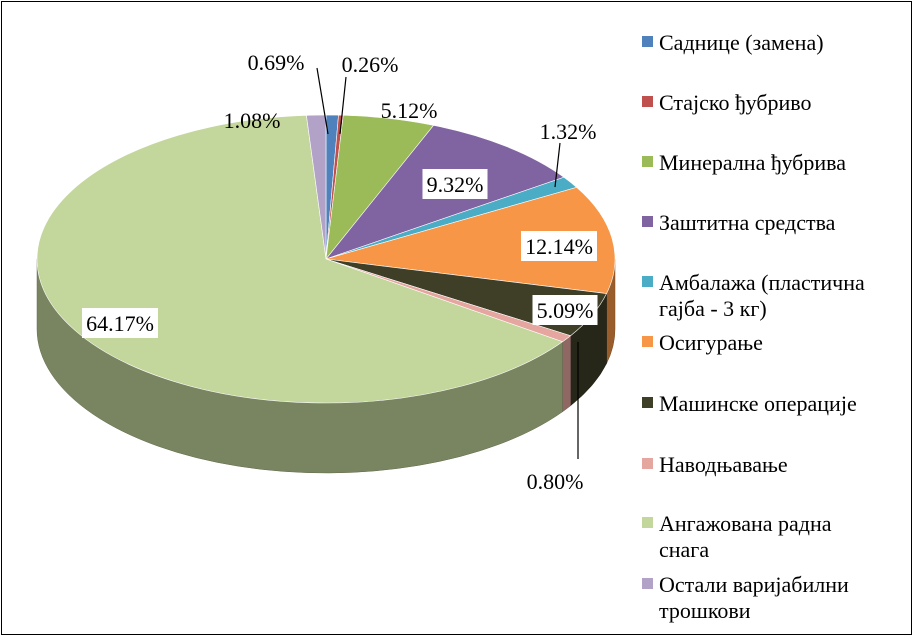  I want to click on legend-label-5: Осигурање, so click(711, 342).